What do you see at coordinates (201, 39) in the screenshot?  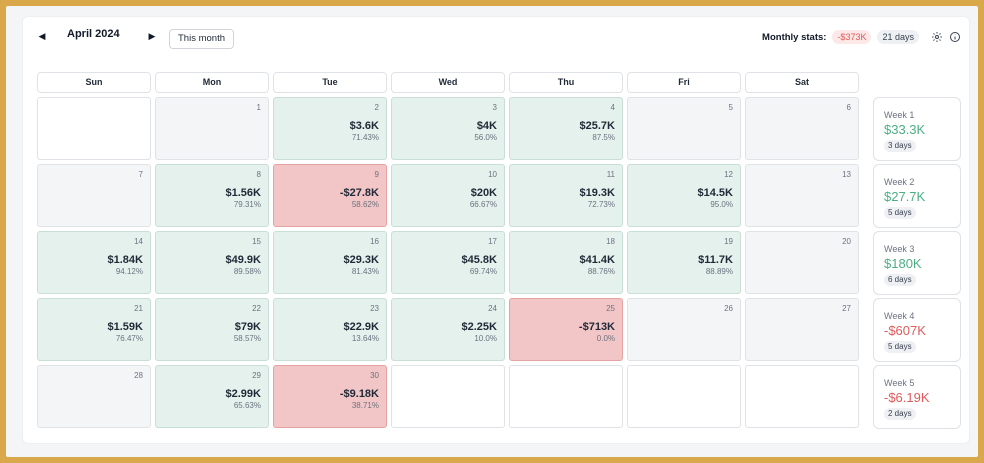 I see `this-month-button: This month` at bounding box center [201, 39].